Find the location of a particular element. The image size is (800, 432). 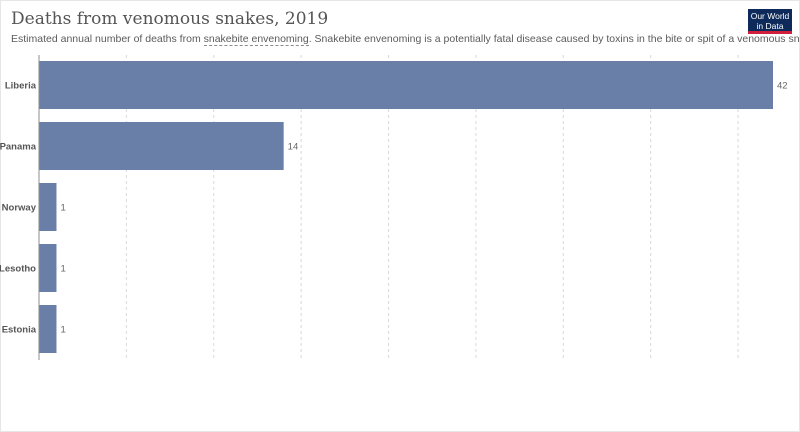

bar-lesotho is located at coordinates (48, 268).